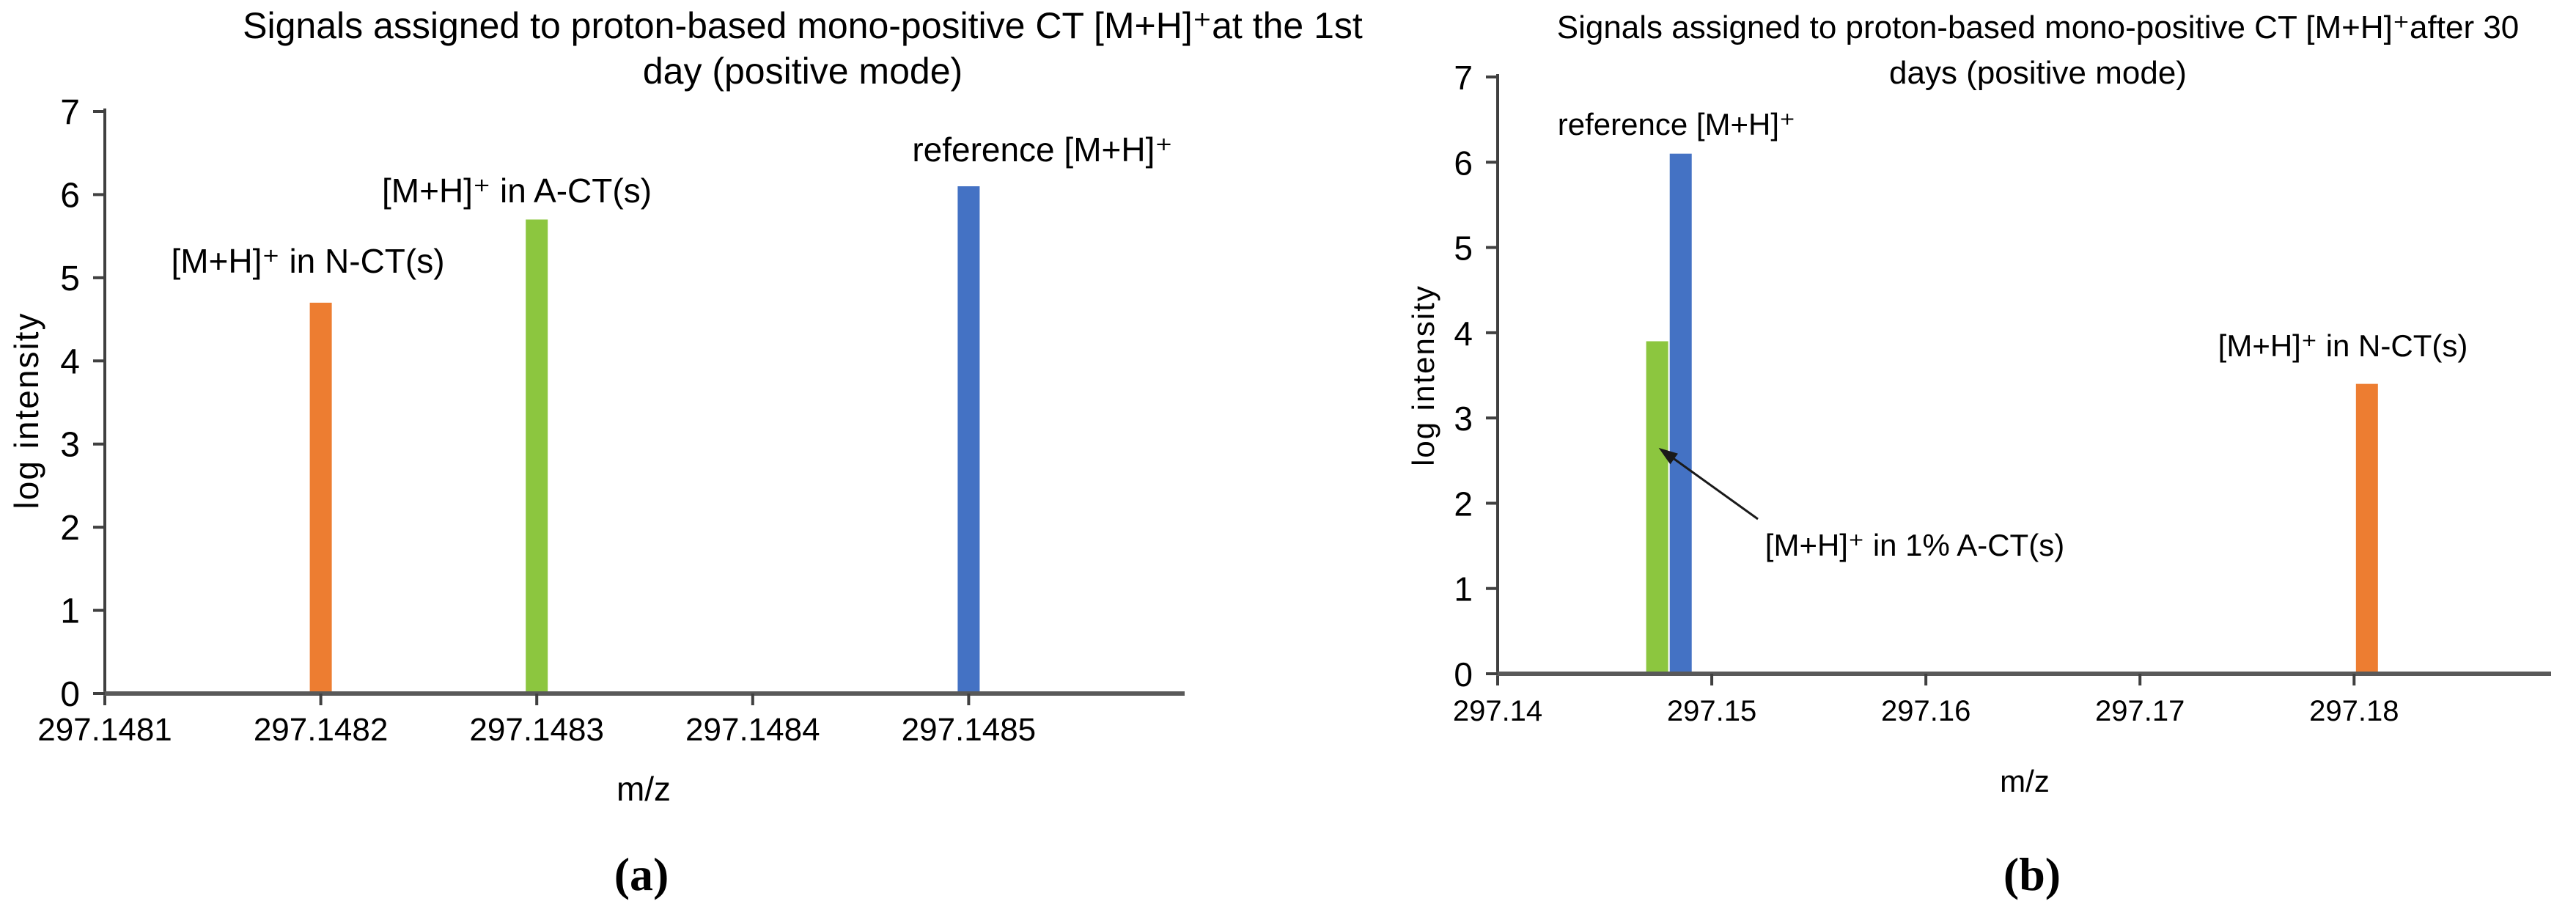  What do you see at coordinates (26, 411) in the screenshot?
I see `chart-a-y-axis-label: log intensity` at bounding box center [26, 411].